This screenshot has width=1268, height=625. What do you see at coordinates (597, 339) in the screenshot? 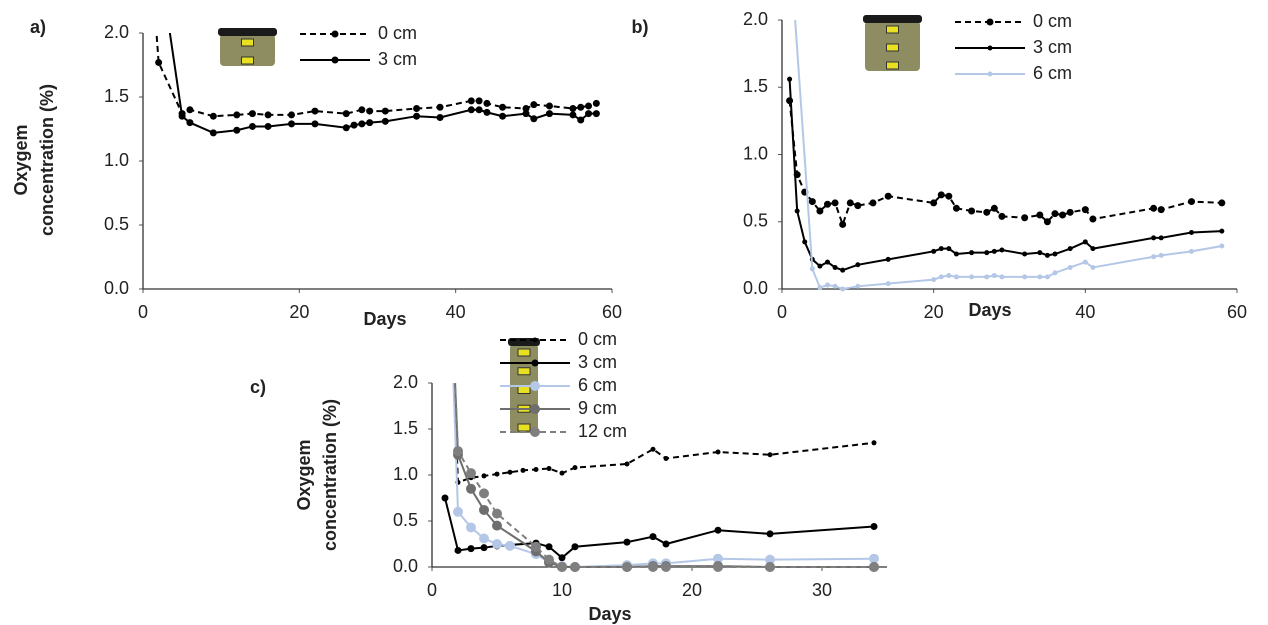
I see `legend-label: 0 cm` at bounding box center [597, 339].